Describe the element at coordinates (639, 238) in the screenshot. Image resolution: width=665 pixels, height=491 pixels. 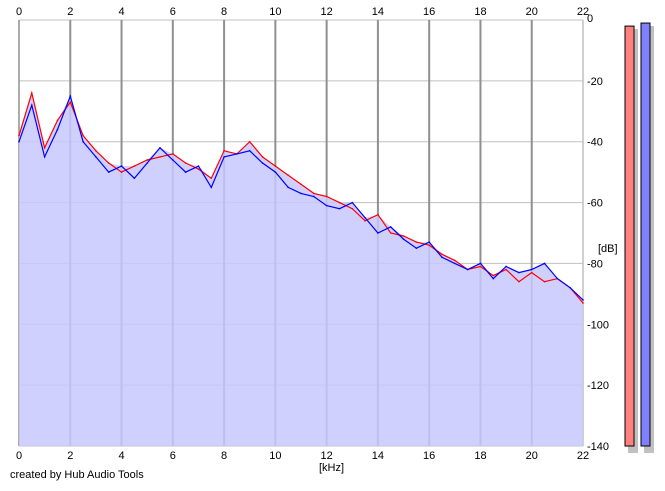
I see `level-meters` at that location.